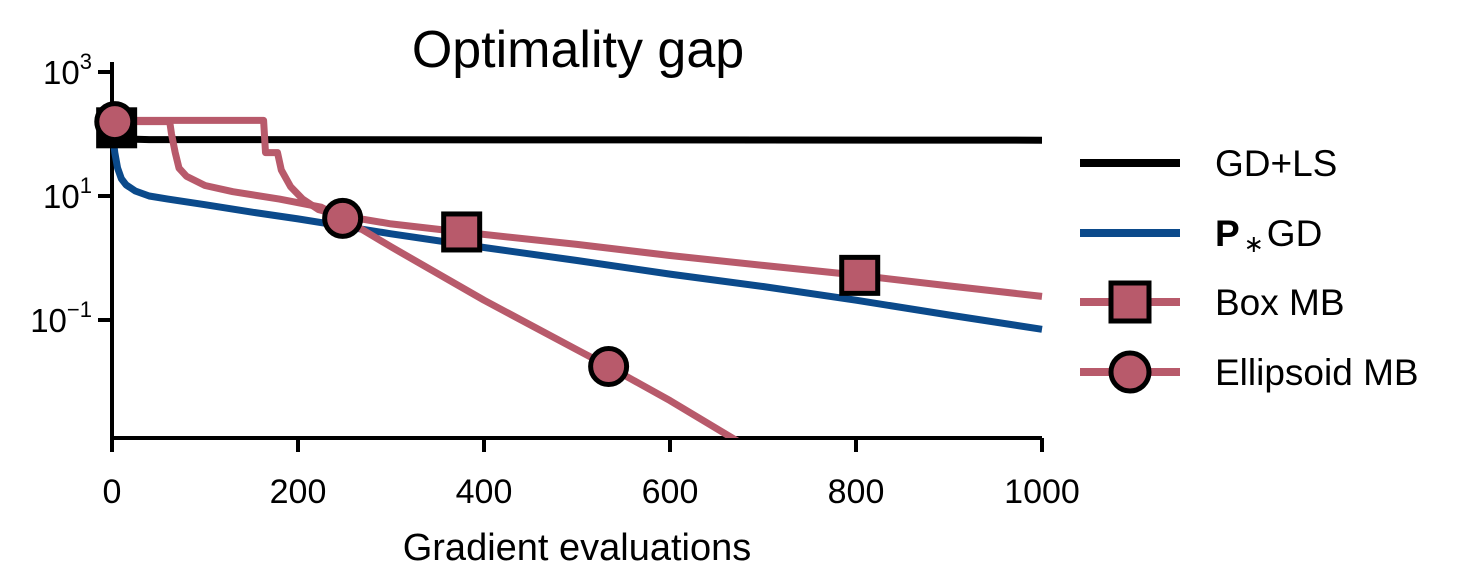  Describe the element at coordinates (1208, 163) in the screenshot. I see `legend-item: GD+LS` at that location.